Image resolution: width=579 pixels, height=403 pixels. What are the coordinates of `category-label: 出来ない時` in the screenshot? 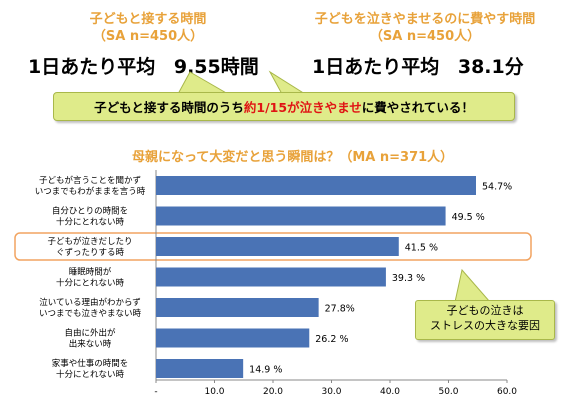 It's located at (90, 344).